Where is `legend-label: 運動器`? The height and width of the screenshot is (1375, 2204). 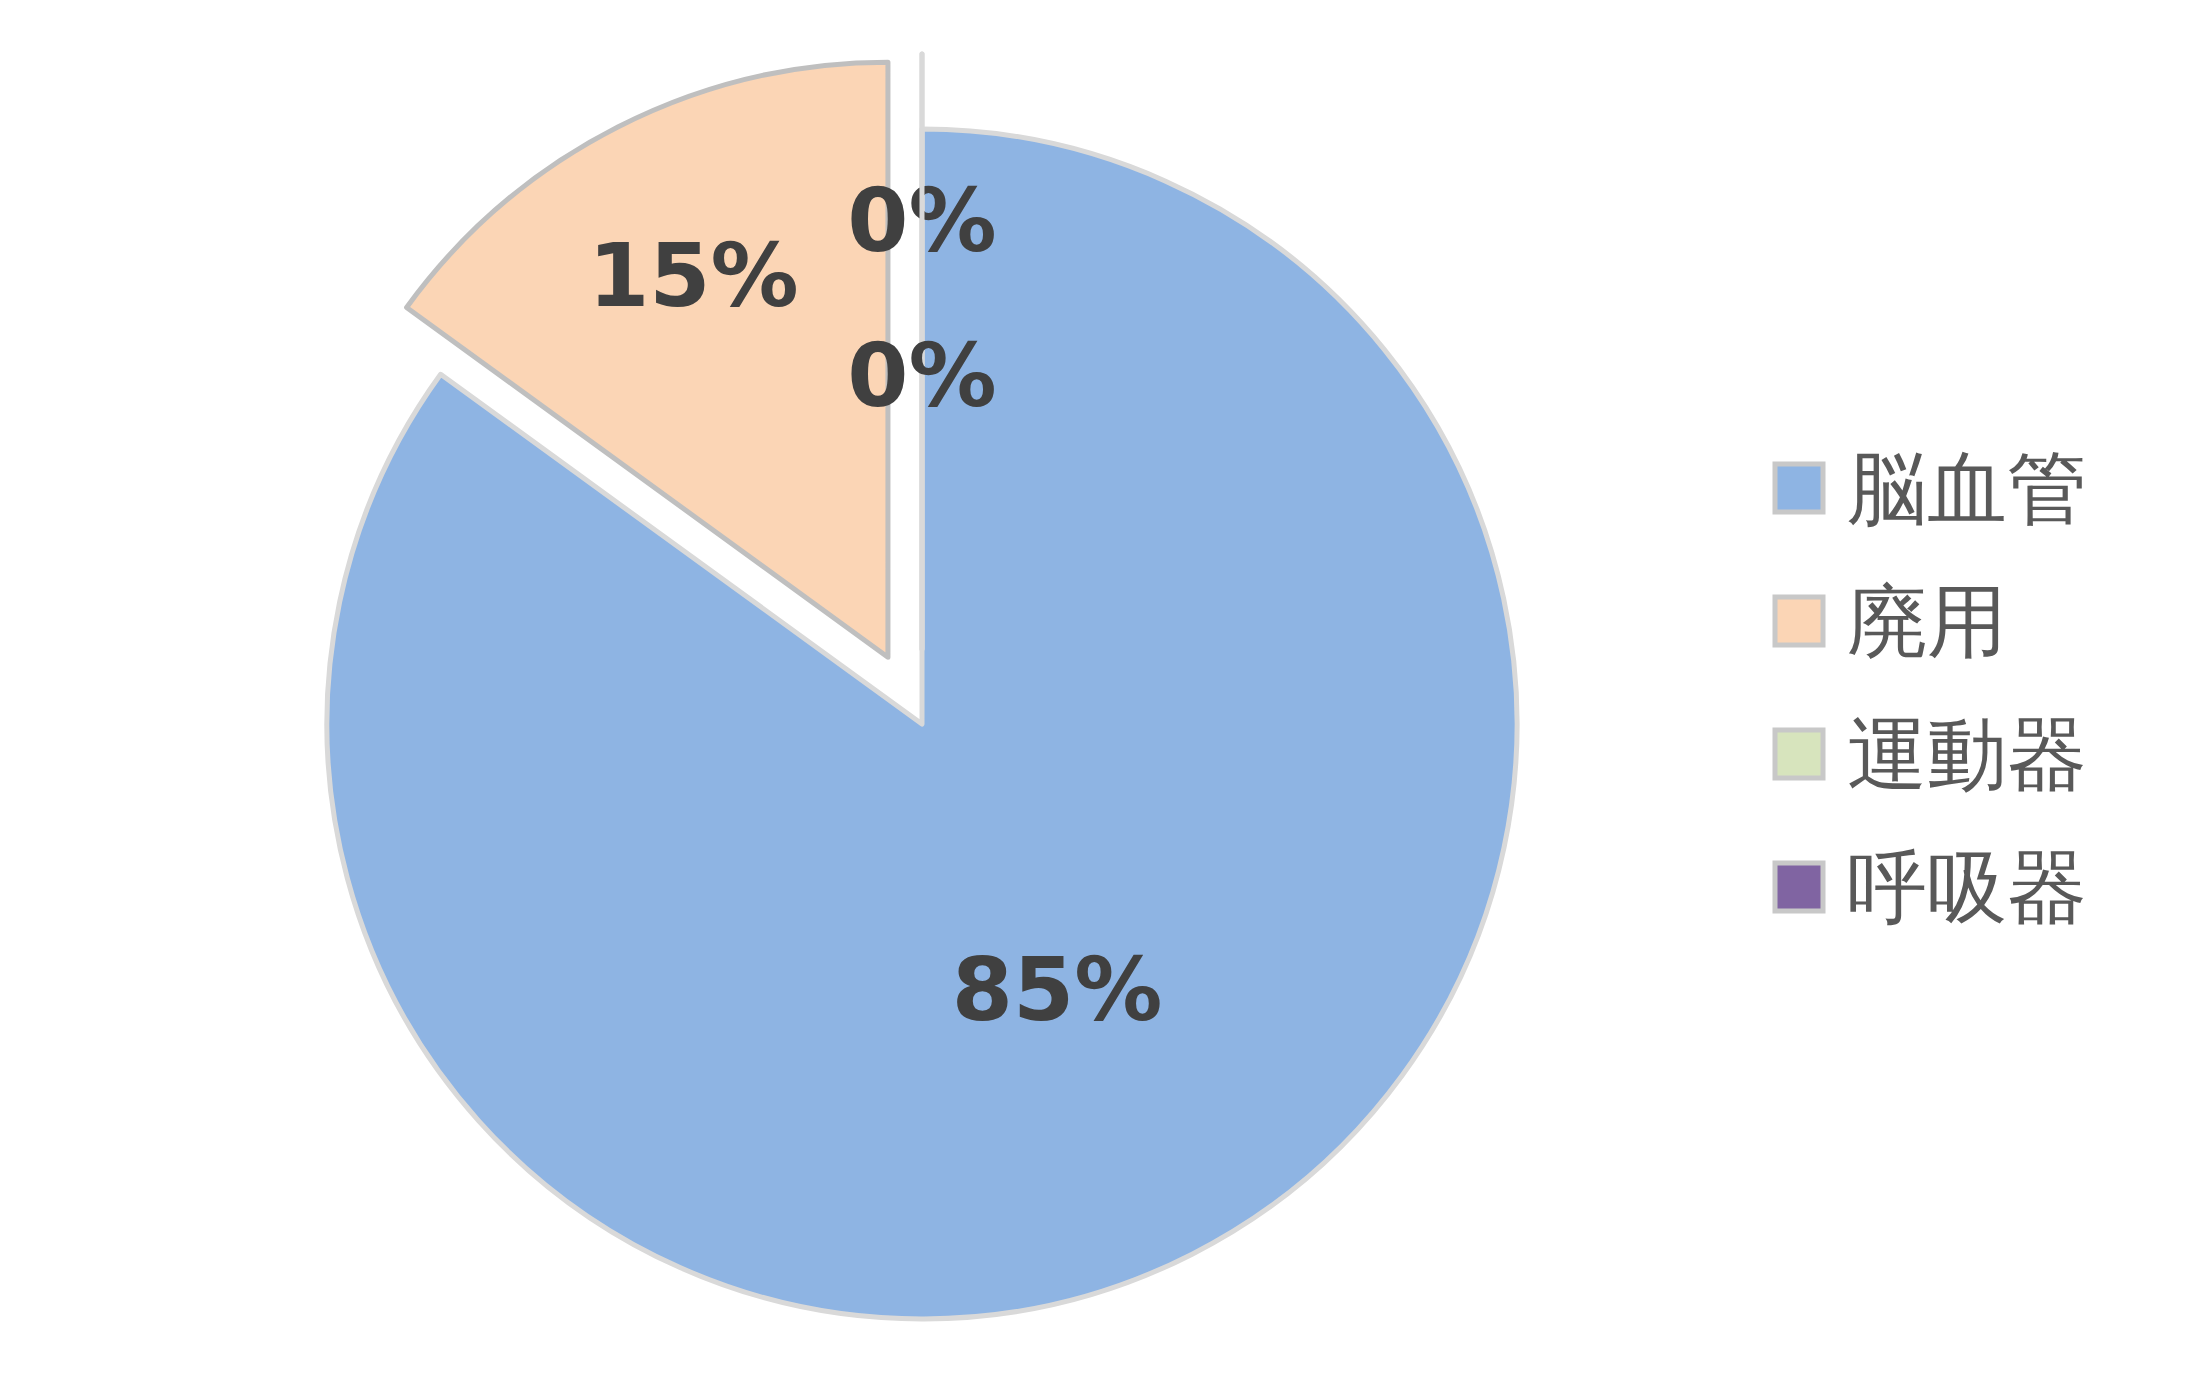 legend-label: 運動器 is located at coordinates (1967, 754).